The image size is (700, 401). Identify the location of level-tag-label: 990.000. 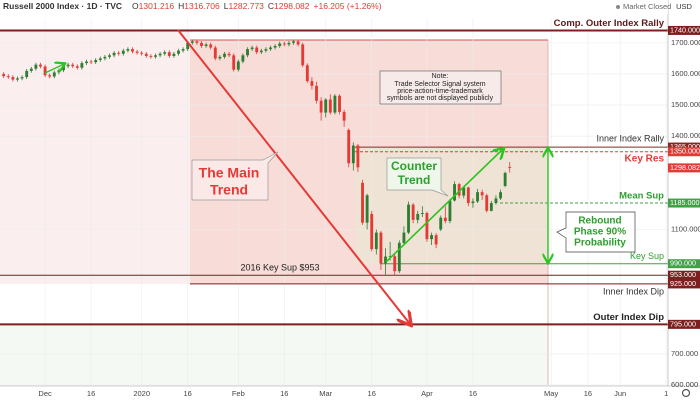
(683, 263).